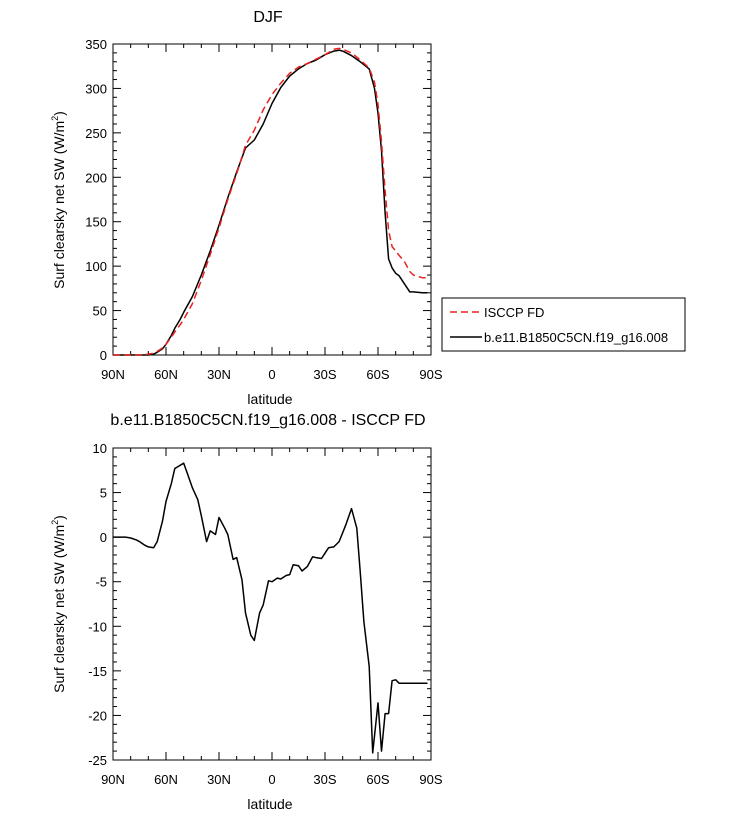 This screenshot has height=820, width=733. What do you see at coordinates (59, 113) in the screenshot?
I see `chart-top-ylabel-close: )` at bounding box center [59, 113].